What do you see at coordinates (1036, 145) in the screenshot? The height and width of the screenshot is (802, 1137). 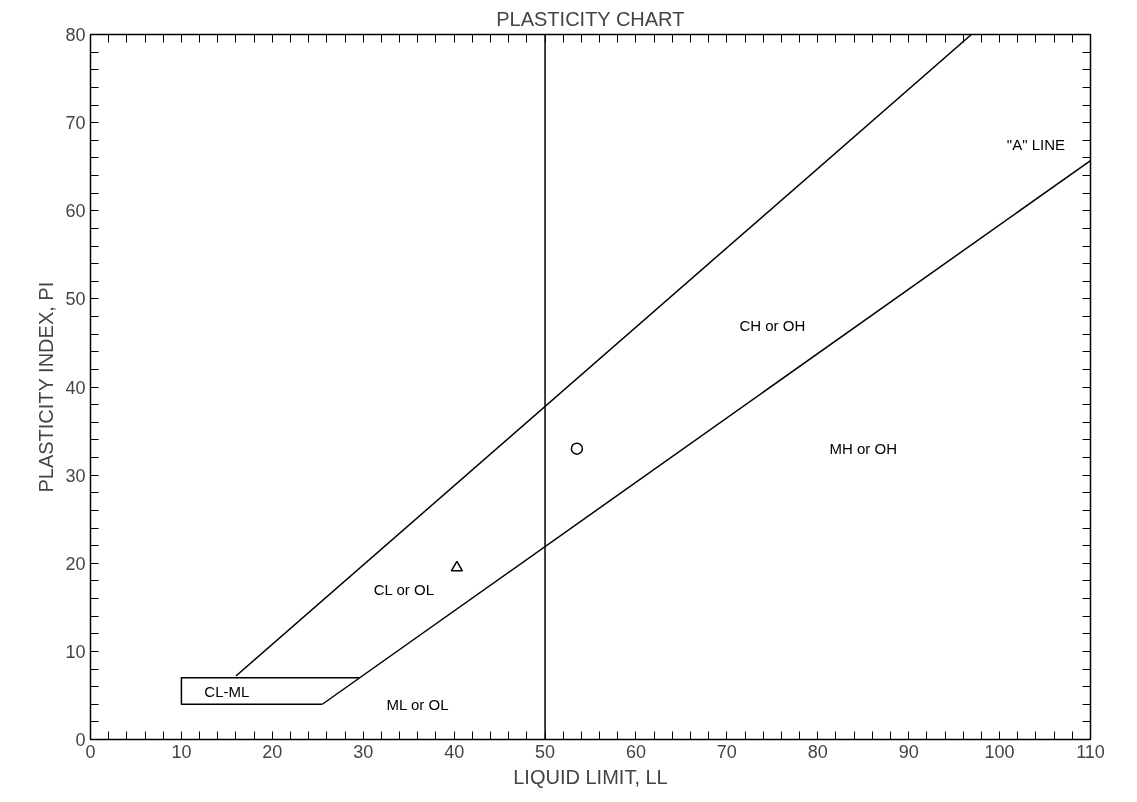 I see `annotation: "A" LINE` at bounding box center [1036, 145].